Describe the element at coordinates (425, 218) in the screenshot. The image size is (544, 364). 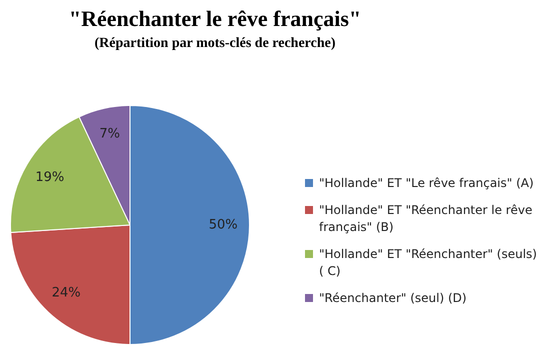
I see `legend-label: "Hollande" ET "Réenchanter le rêve français" (B)` at that location.